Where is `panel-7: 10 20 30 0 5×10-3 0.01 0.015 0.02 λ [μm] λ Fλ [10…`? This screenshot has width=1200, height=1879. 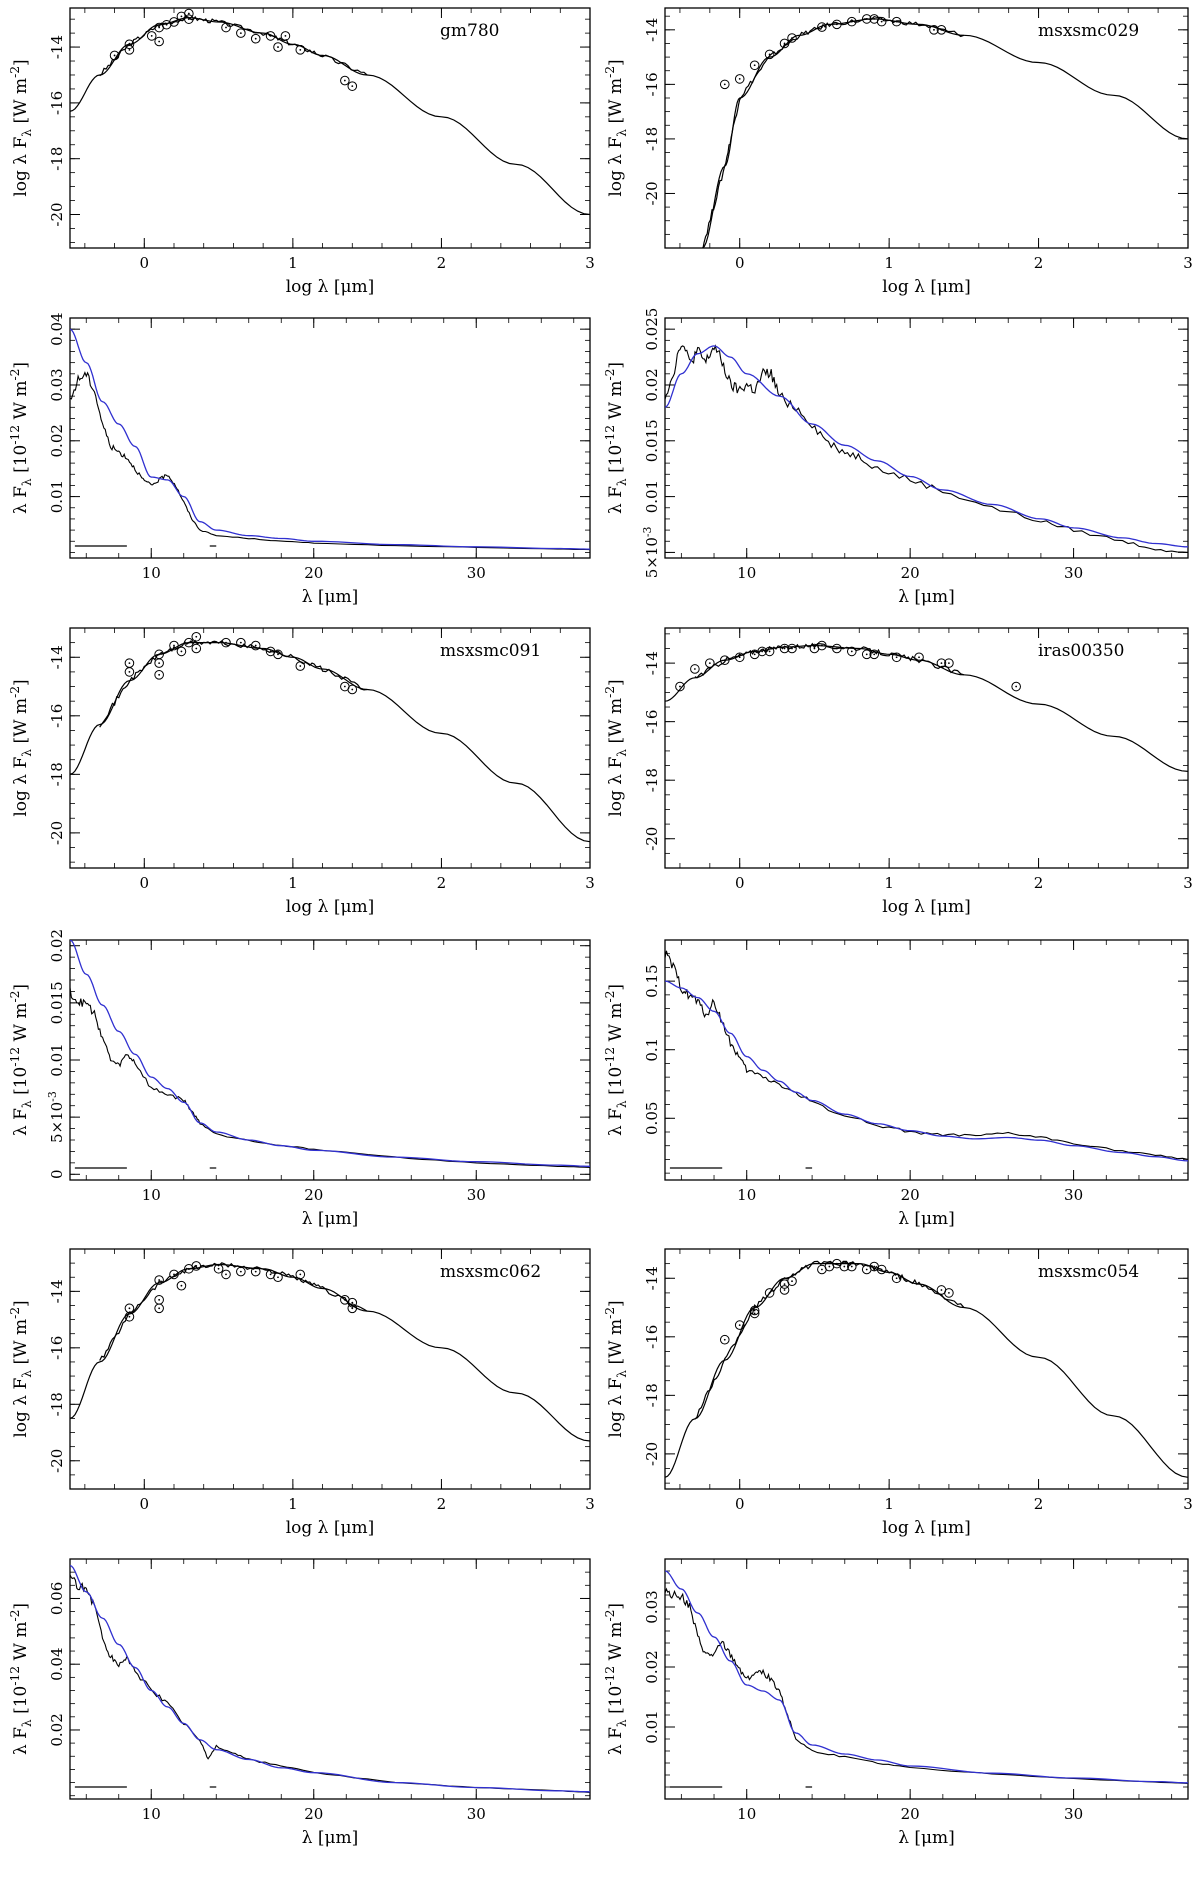 panel-7: 10 20 30 0 5×10-3 0.01 0.015 0.02 λ [μm] λ Fλ [10… is located at coordinates (299, 1079).